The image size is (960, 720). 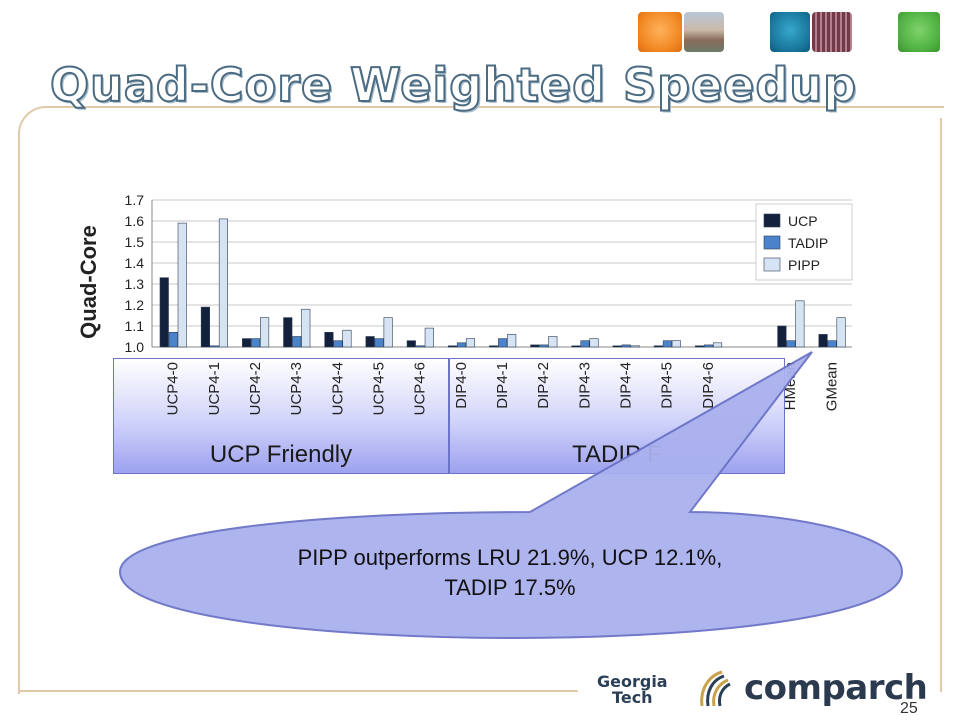 I want to click on group-box-ucp-friendly: UCP Friendly, so click(x=281, y=416).